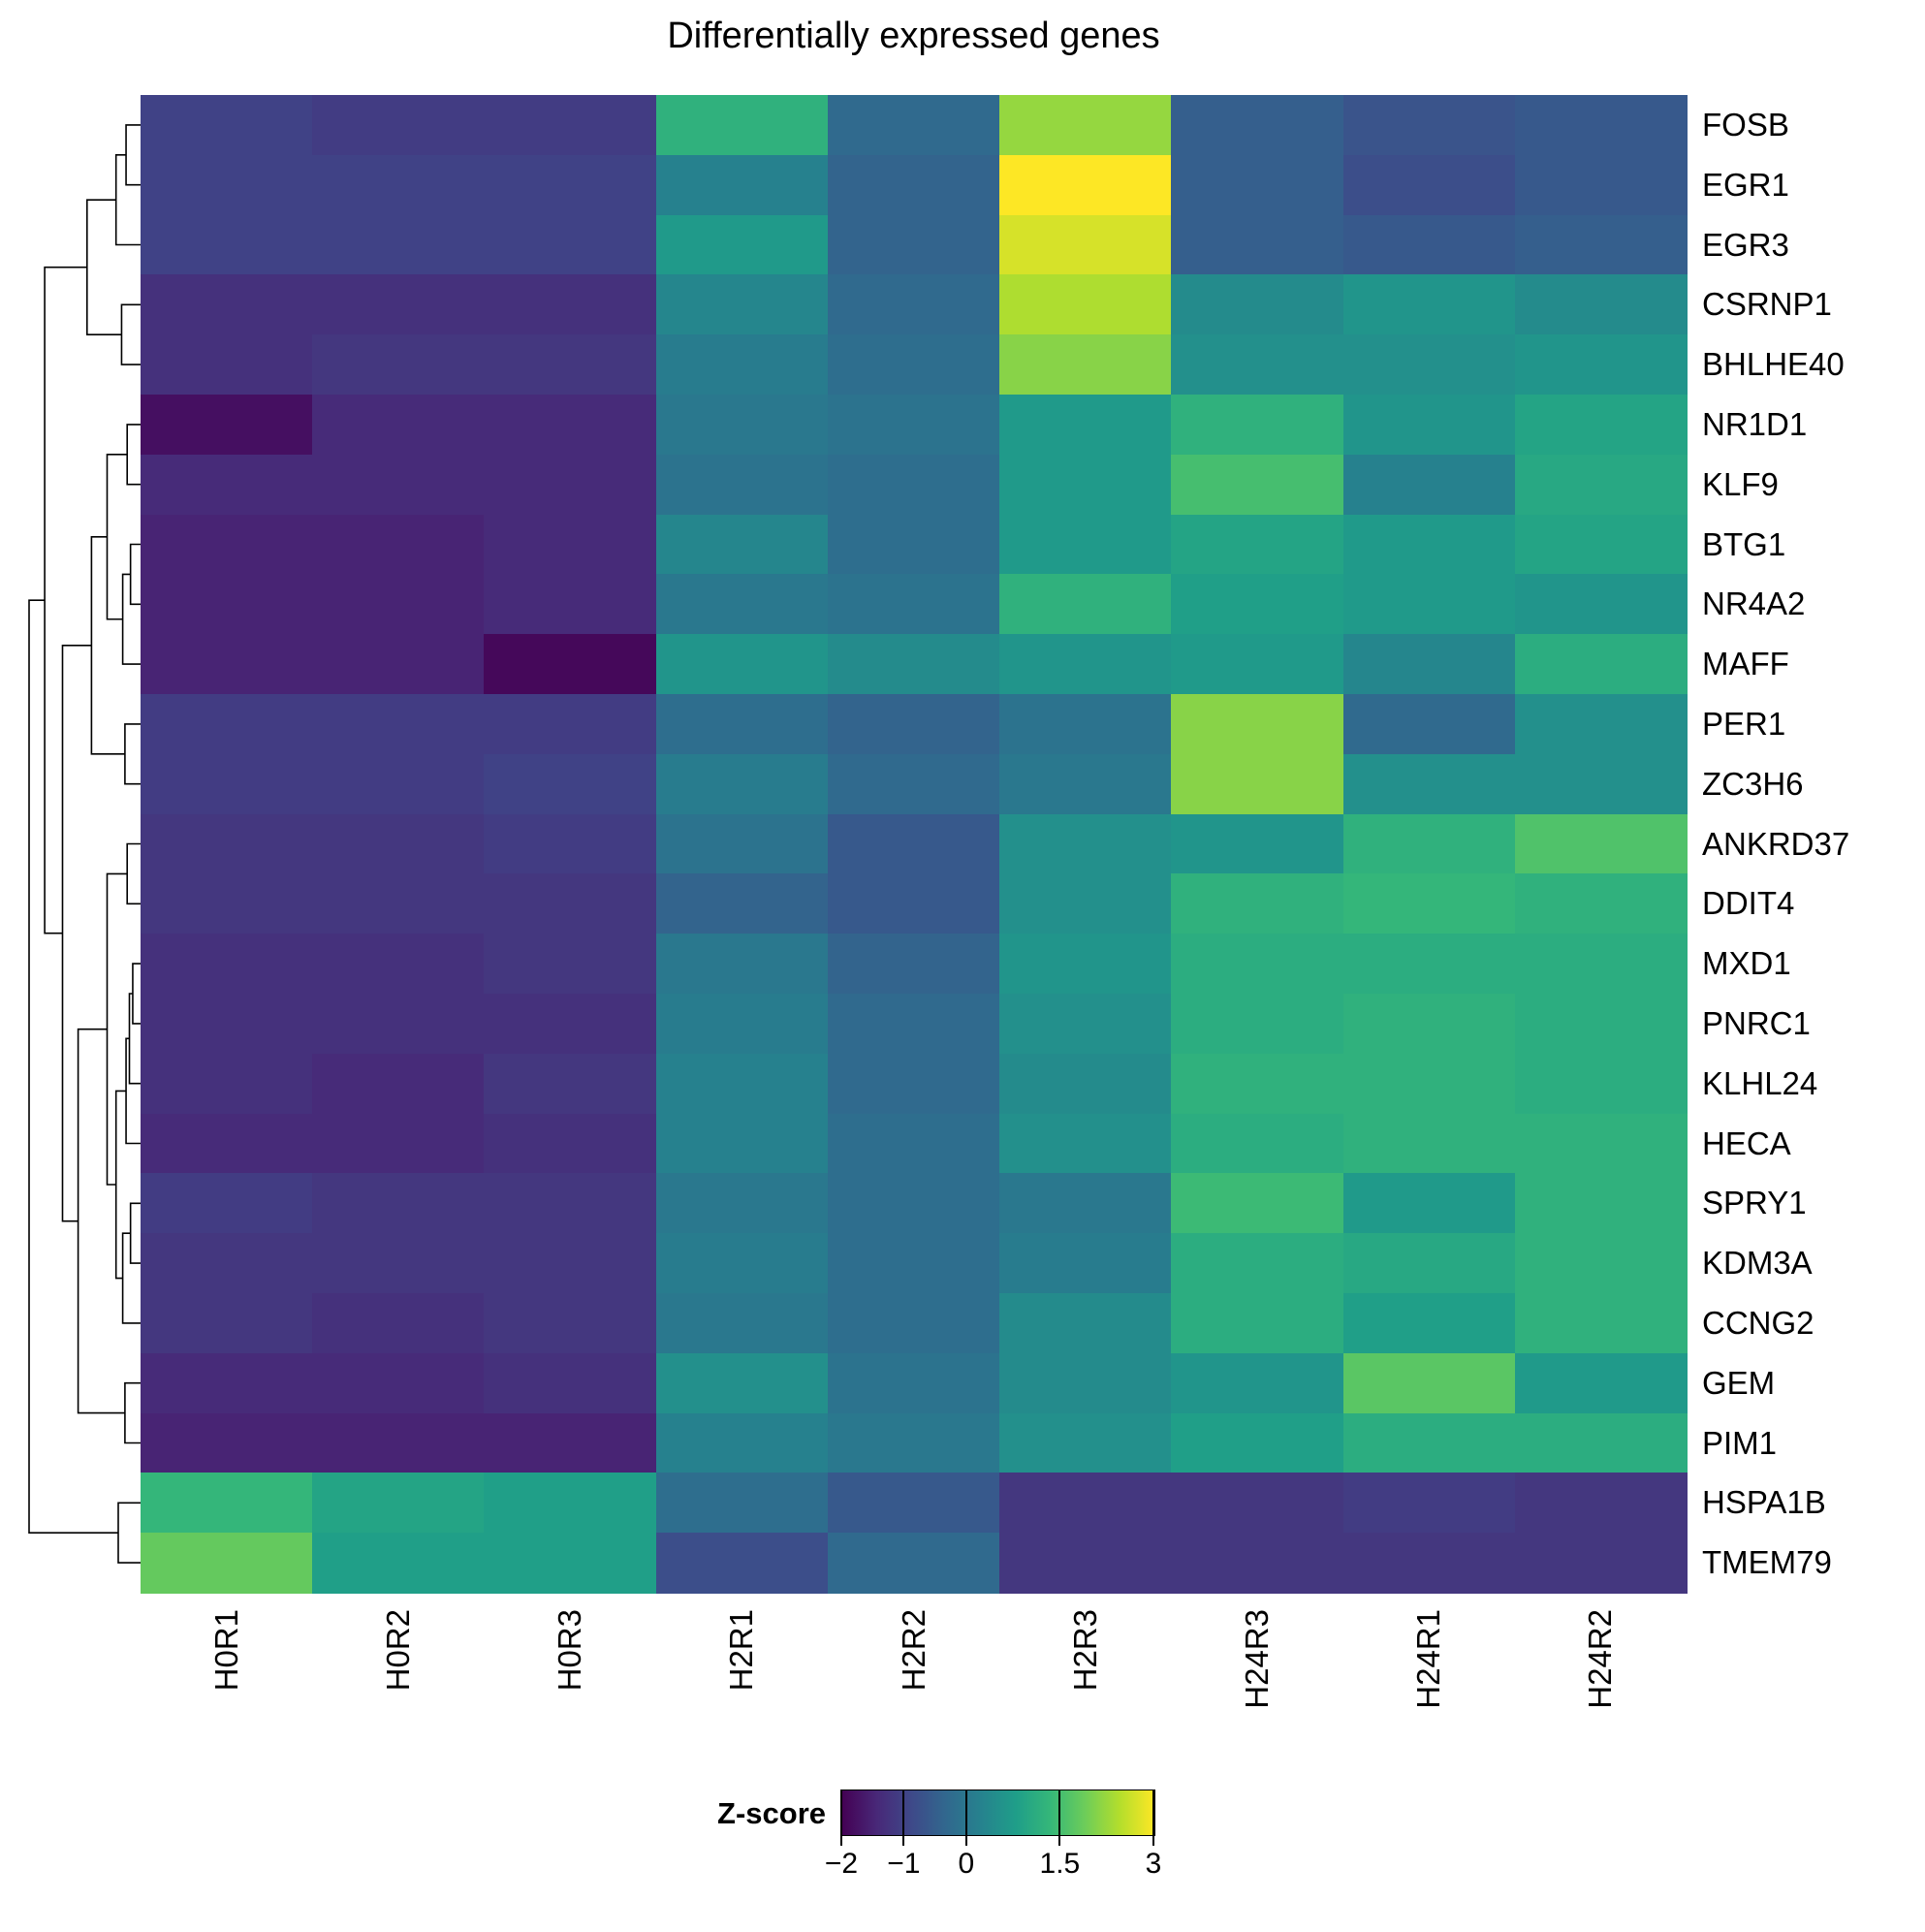 The image size is (1925, 1932). I want to click on row-label: CCNG2, so click(1759, 1322).